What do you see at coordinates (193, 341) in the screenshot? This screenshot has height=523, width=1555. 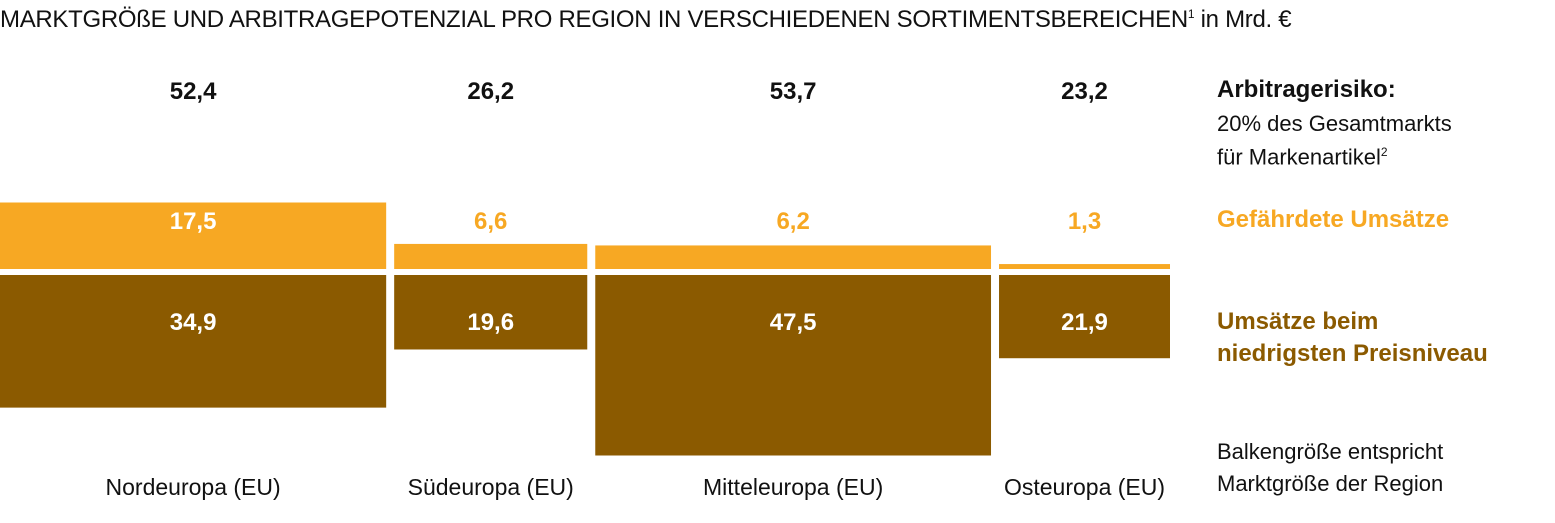 I see `region-1-lowest-bar` at bounding box center [193, 341].